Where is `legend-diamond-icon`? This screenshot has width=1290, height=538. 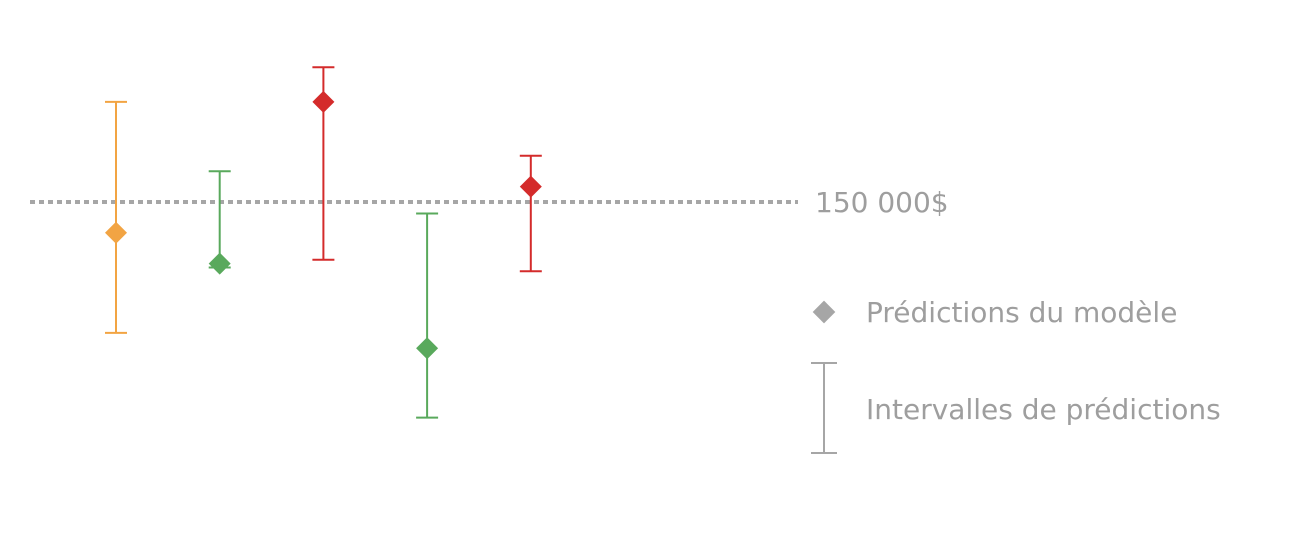
legend-diamond-icon is located at coordinates (824, 312).